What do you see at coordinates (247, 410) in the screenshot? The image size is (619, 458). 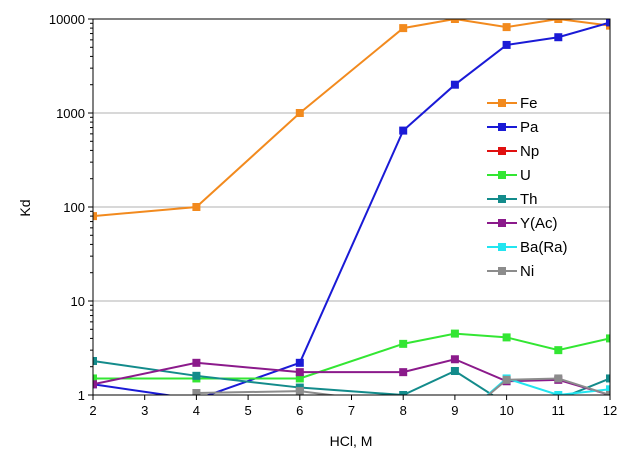 I see `x-tick-label: 5` at bounding box center [247, 410].